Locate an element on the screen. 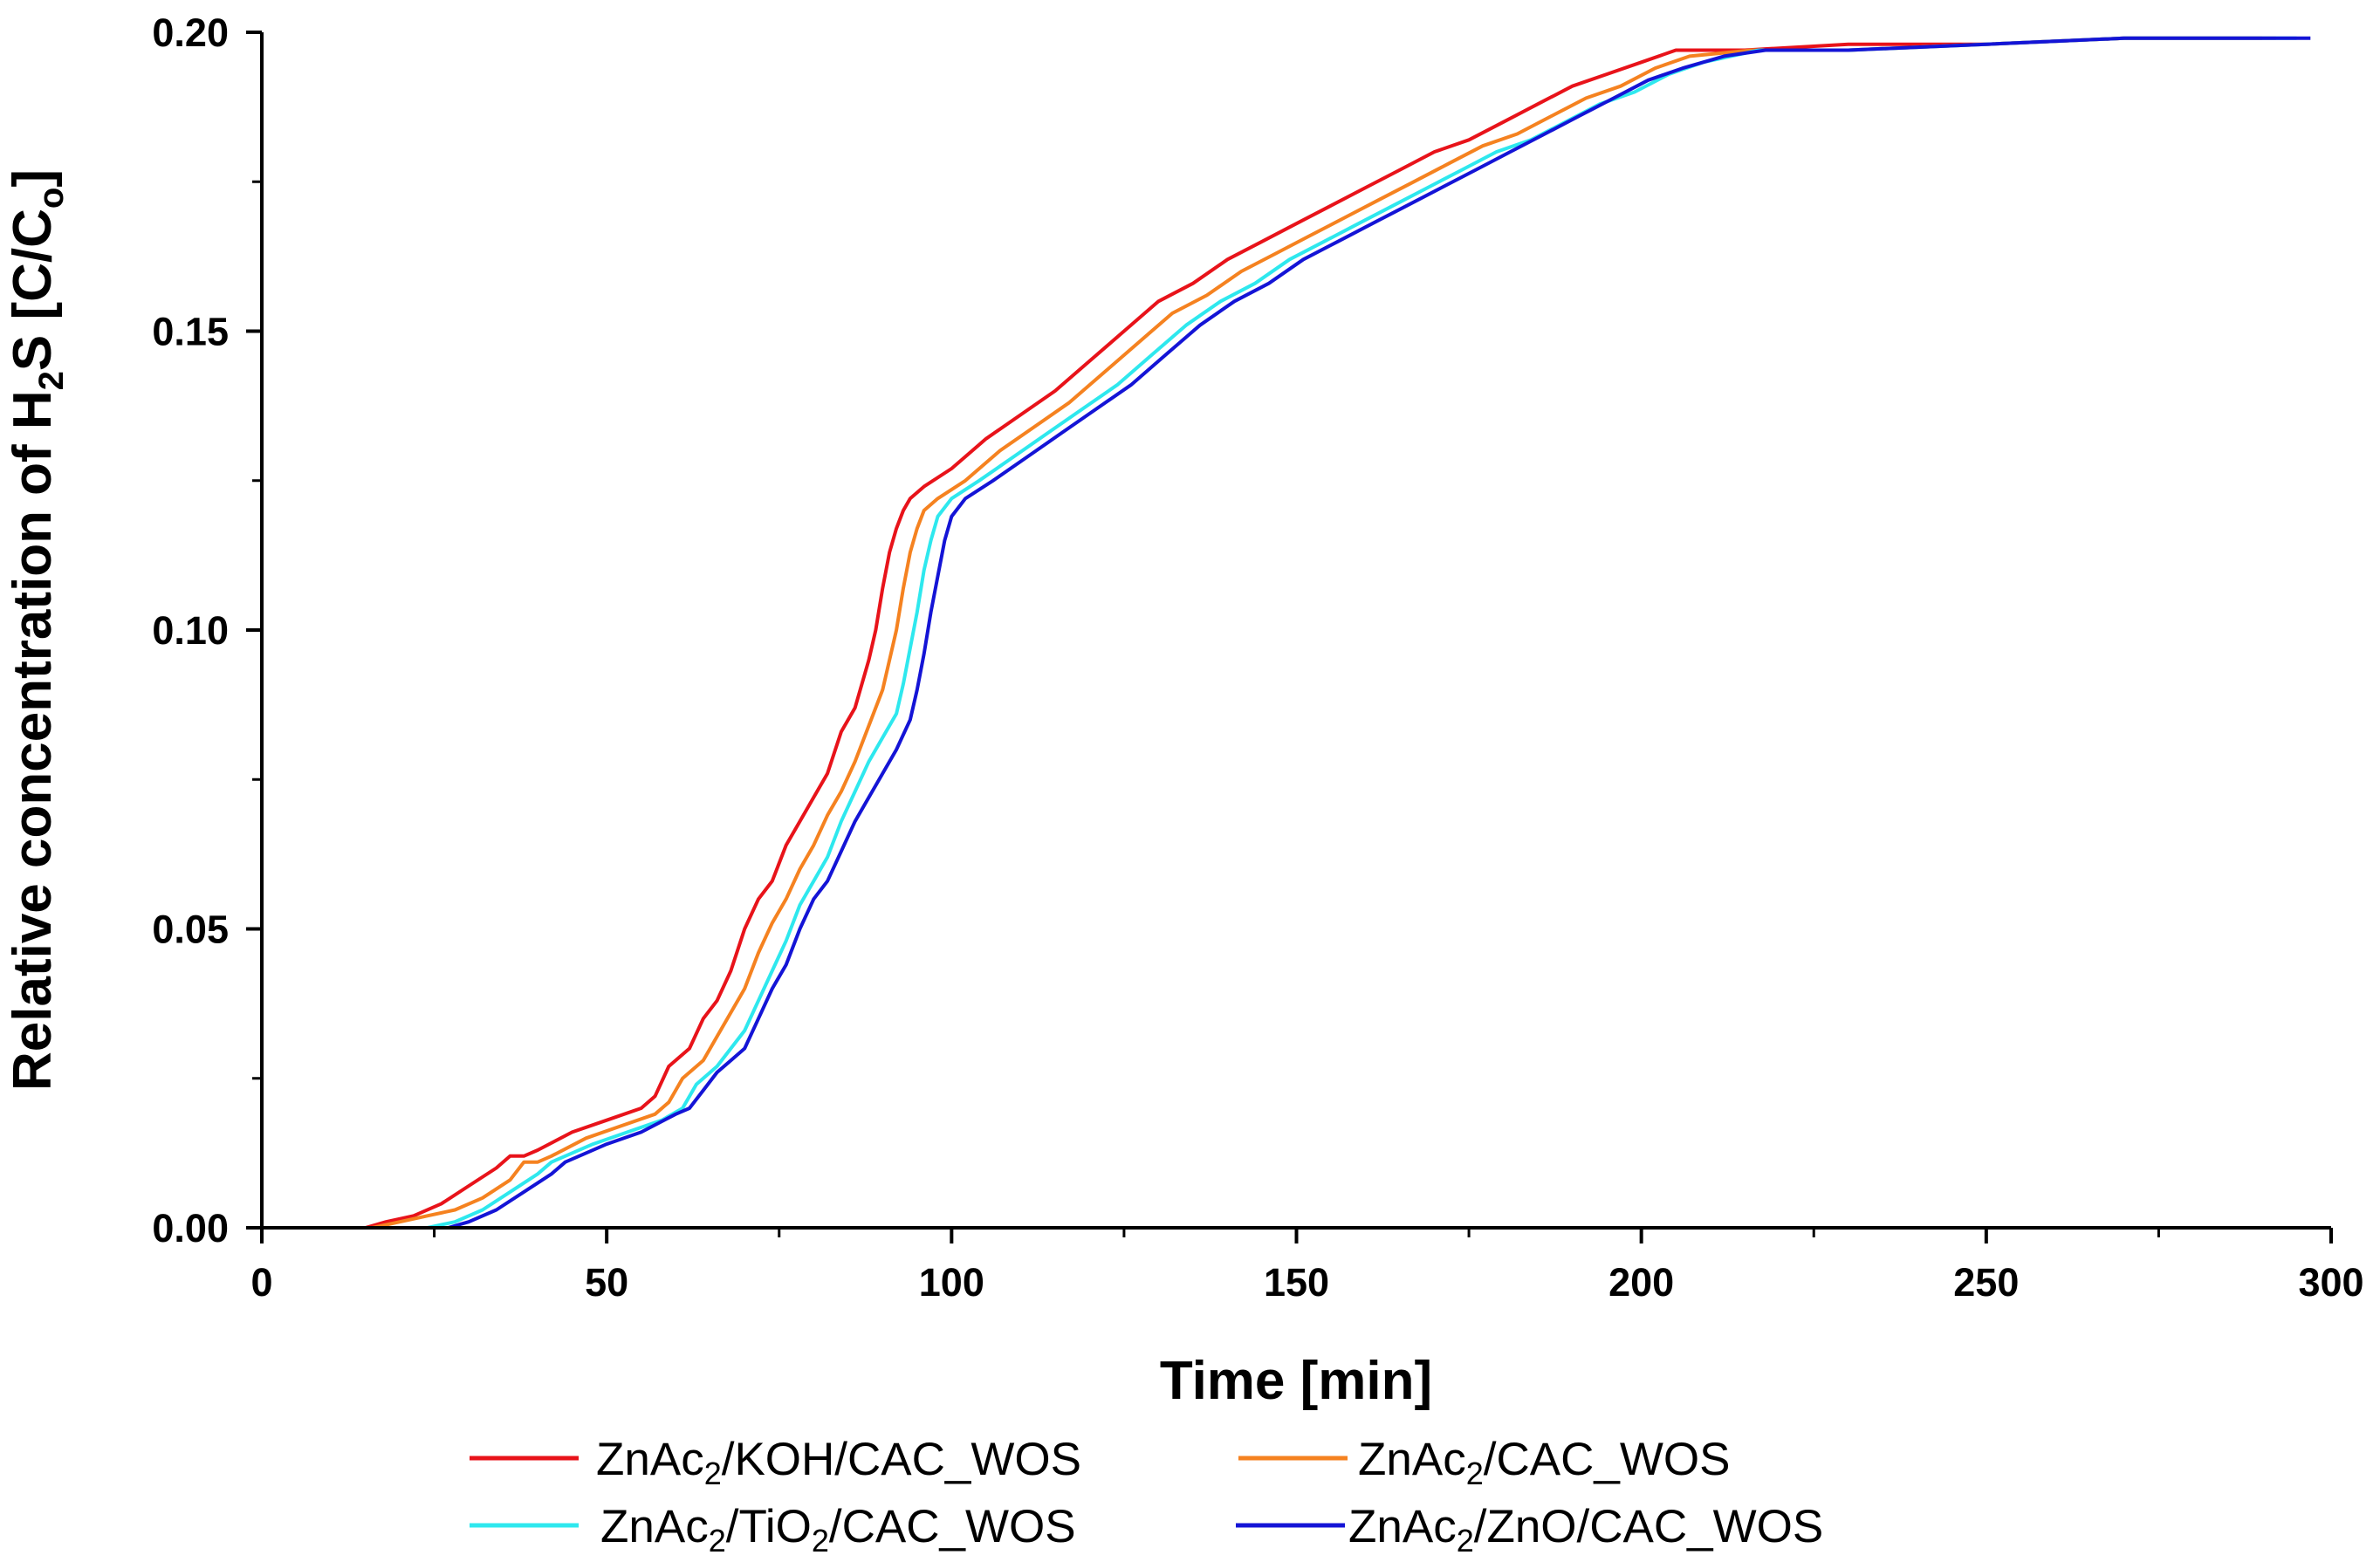  legend-label-zn-tio2-a: ZnAc is located at coordinates (654, 1526).